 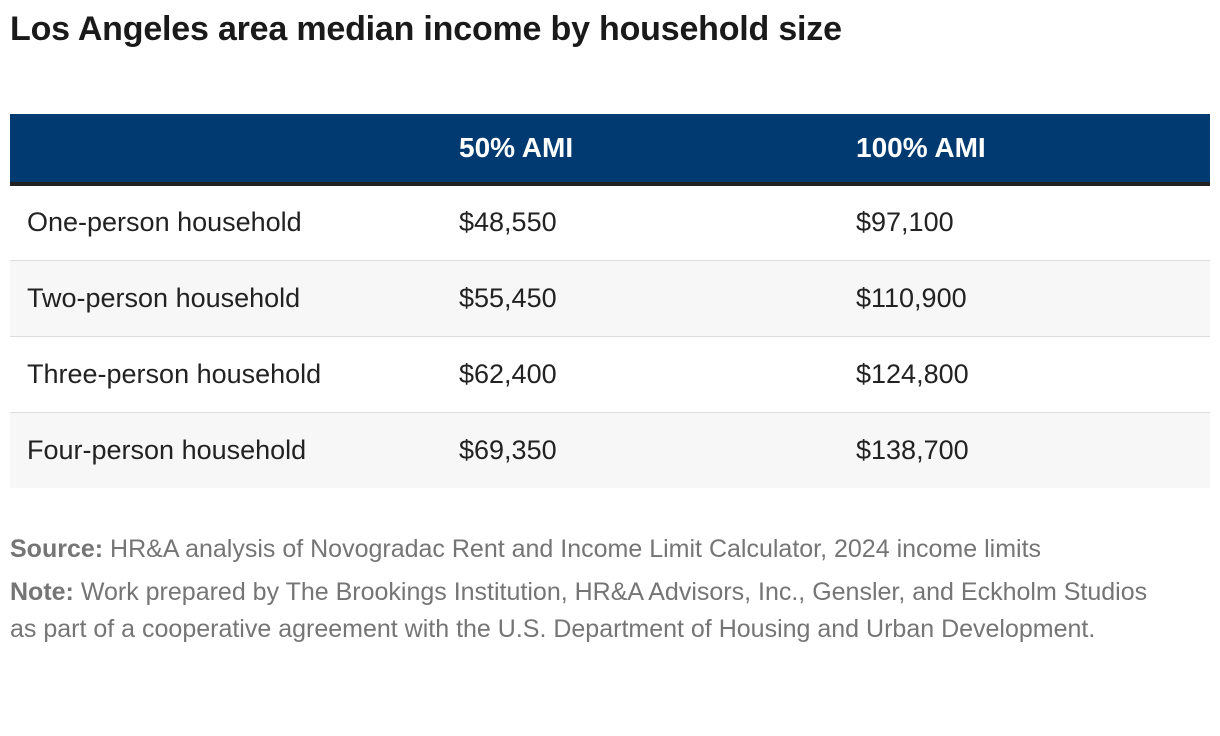 What do you see at coordinates (508, 373) in the screenshot?
I see `cell-50-ami: $62,400` at bounding box center [508, 373].